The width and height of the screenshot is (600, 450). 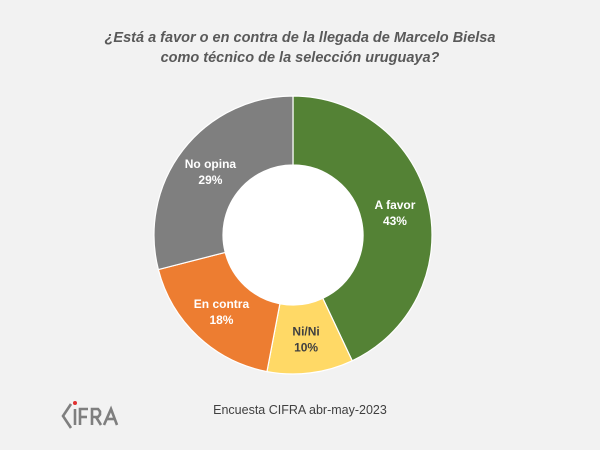 What do you see at coordinates (306, 348) in the screenshot?
I see `slice-value-label: 10%` at bounding box center [306, 348].